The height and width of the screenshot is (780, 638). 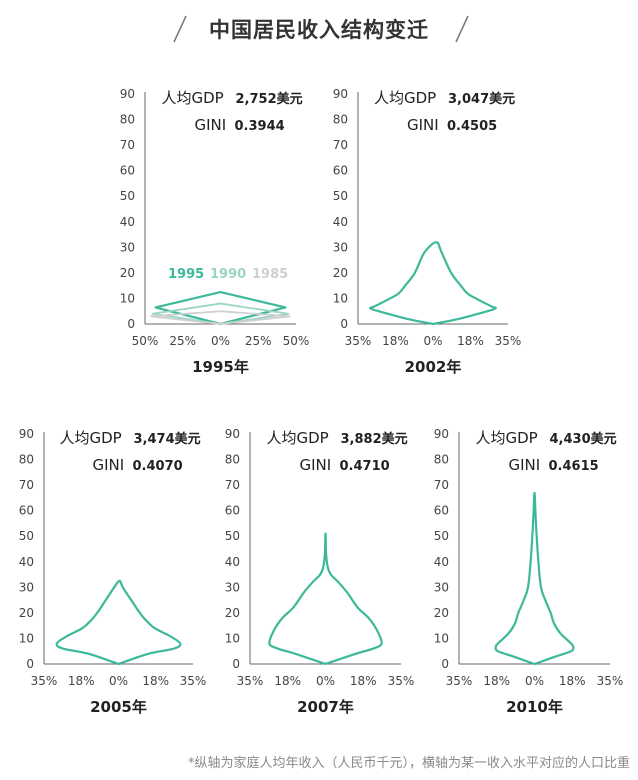 What do you see at coordinates (186, 274) in the screenshot?
I see `legend-entry: 1995` at bounding box center [186, 274].